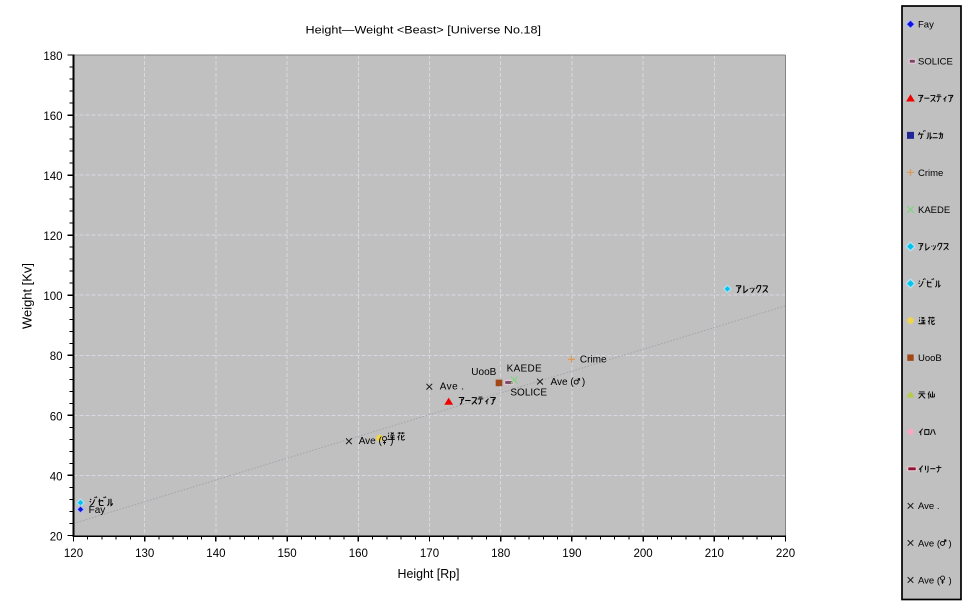  What do you see at coordinates (287, 554) in the screenshot?
I see `svg-text: 150` at bounding box center [287, 554].